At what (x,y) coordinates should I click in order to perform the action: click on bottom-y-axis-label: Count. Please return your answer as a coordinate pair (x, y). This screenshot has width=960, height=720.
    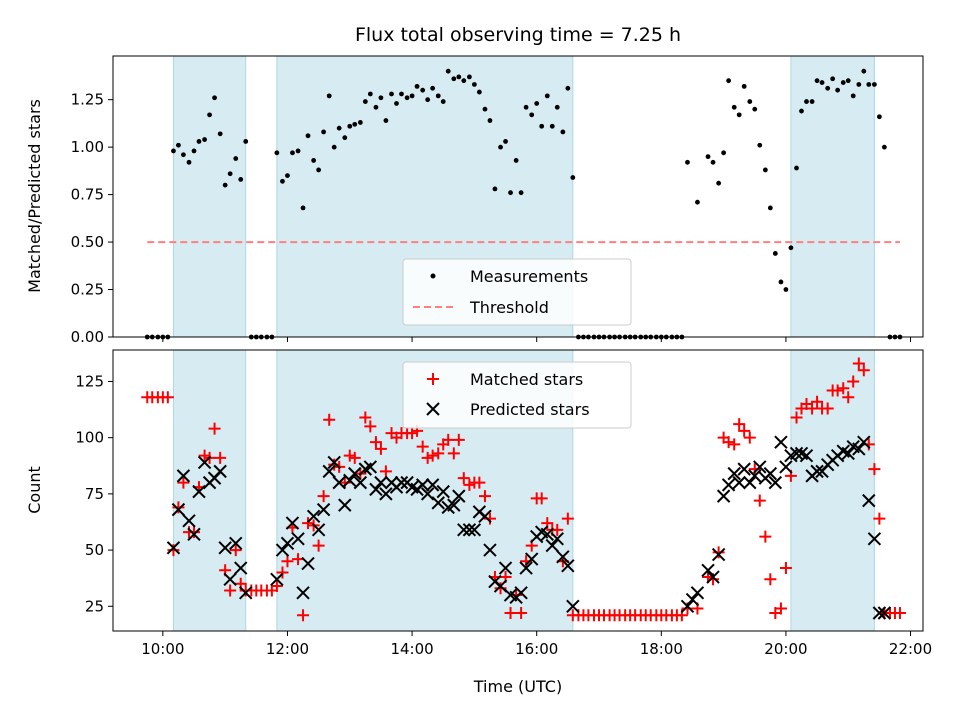
    Looking at the image, I should click on (34, 490).